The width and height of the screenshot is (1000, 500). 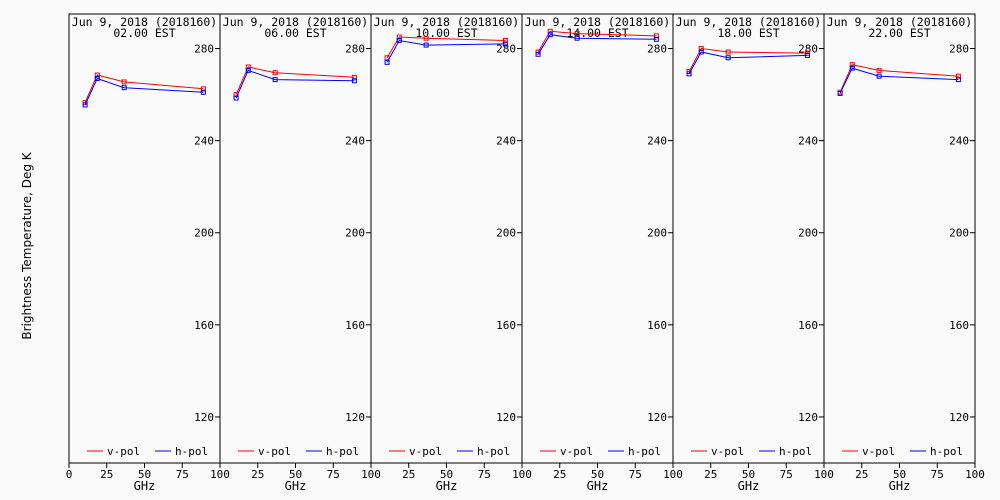 What do you see at coordinates (144, 33) in the screenshot?
I see `panel-subtitle: 02.00 EST` at bounding box center [144, 33].